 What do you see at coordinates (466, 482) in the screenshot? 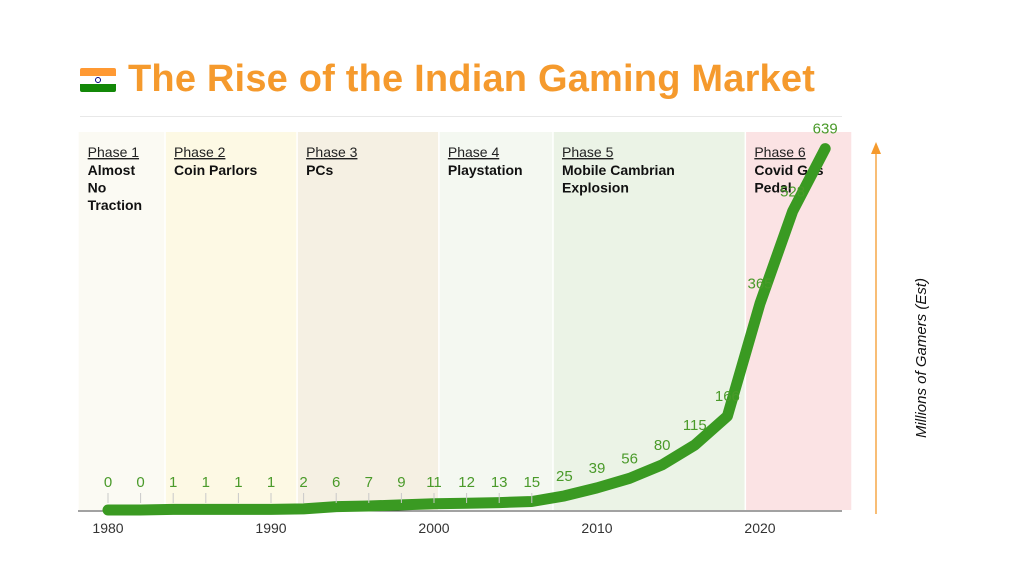
I see `data-label: 12` at bounding box center [466, 482].